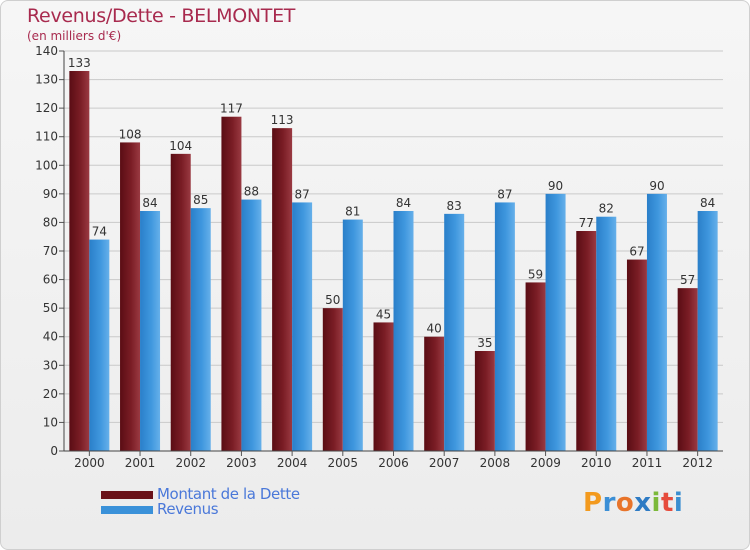  Describe the element at coordinates (79, 63) in the screenshot. I see `data-label-dette: 133` at that location.